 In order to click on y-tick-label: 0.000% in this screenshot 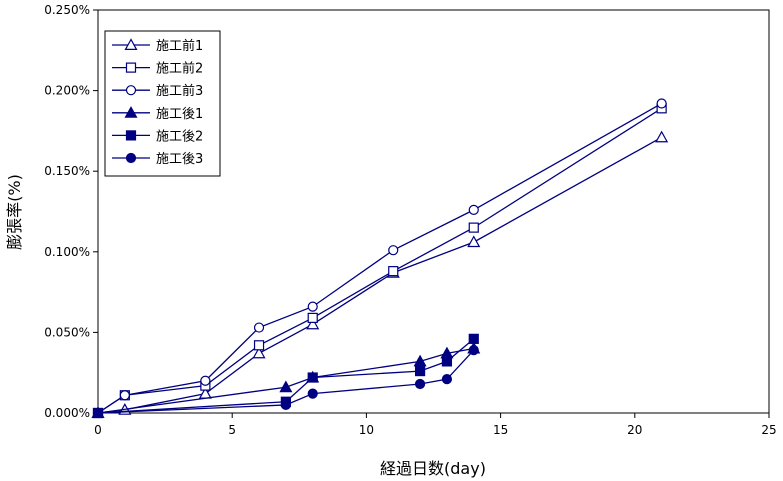, I will do `click(67, 413)`.